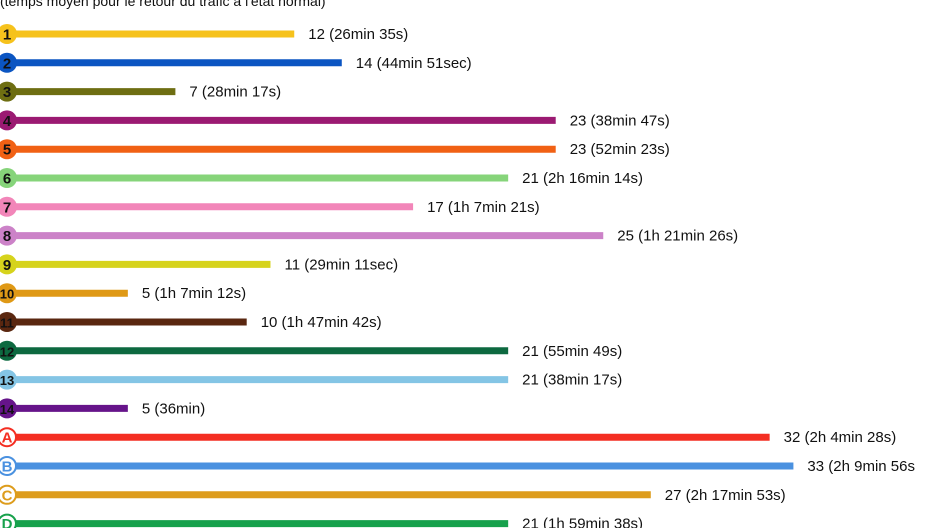 The image size is (938, 528). I want to click on bar-value-label-1: 12 (26min 35s), so click(358, 34).